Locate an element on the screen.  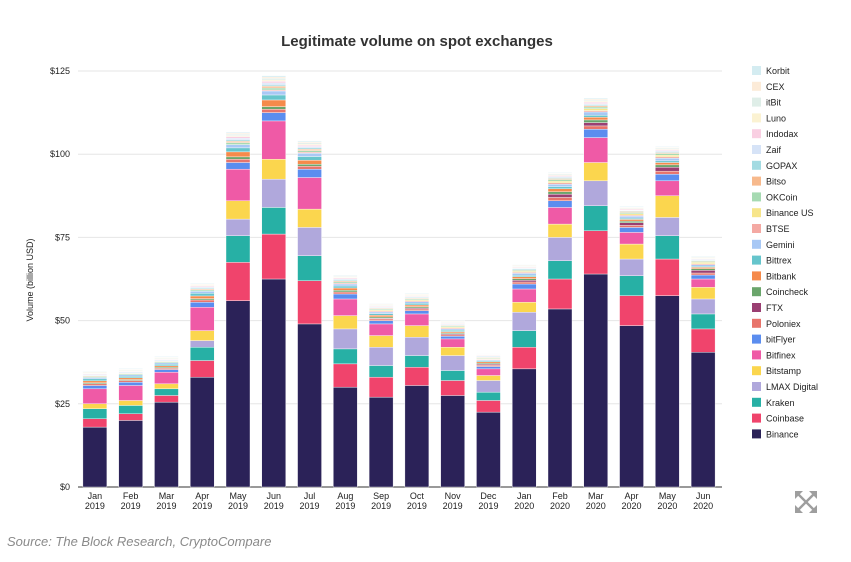
legend-item: FTX is located at coordinates (767, 308).